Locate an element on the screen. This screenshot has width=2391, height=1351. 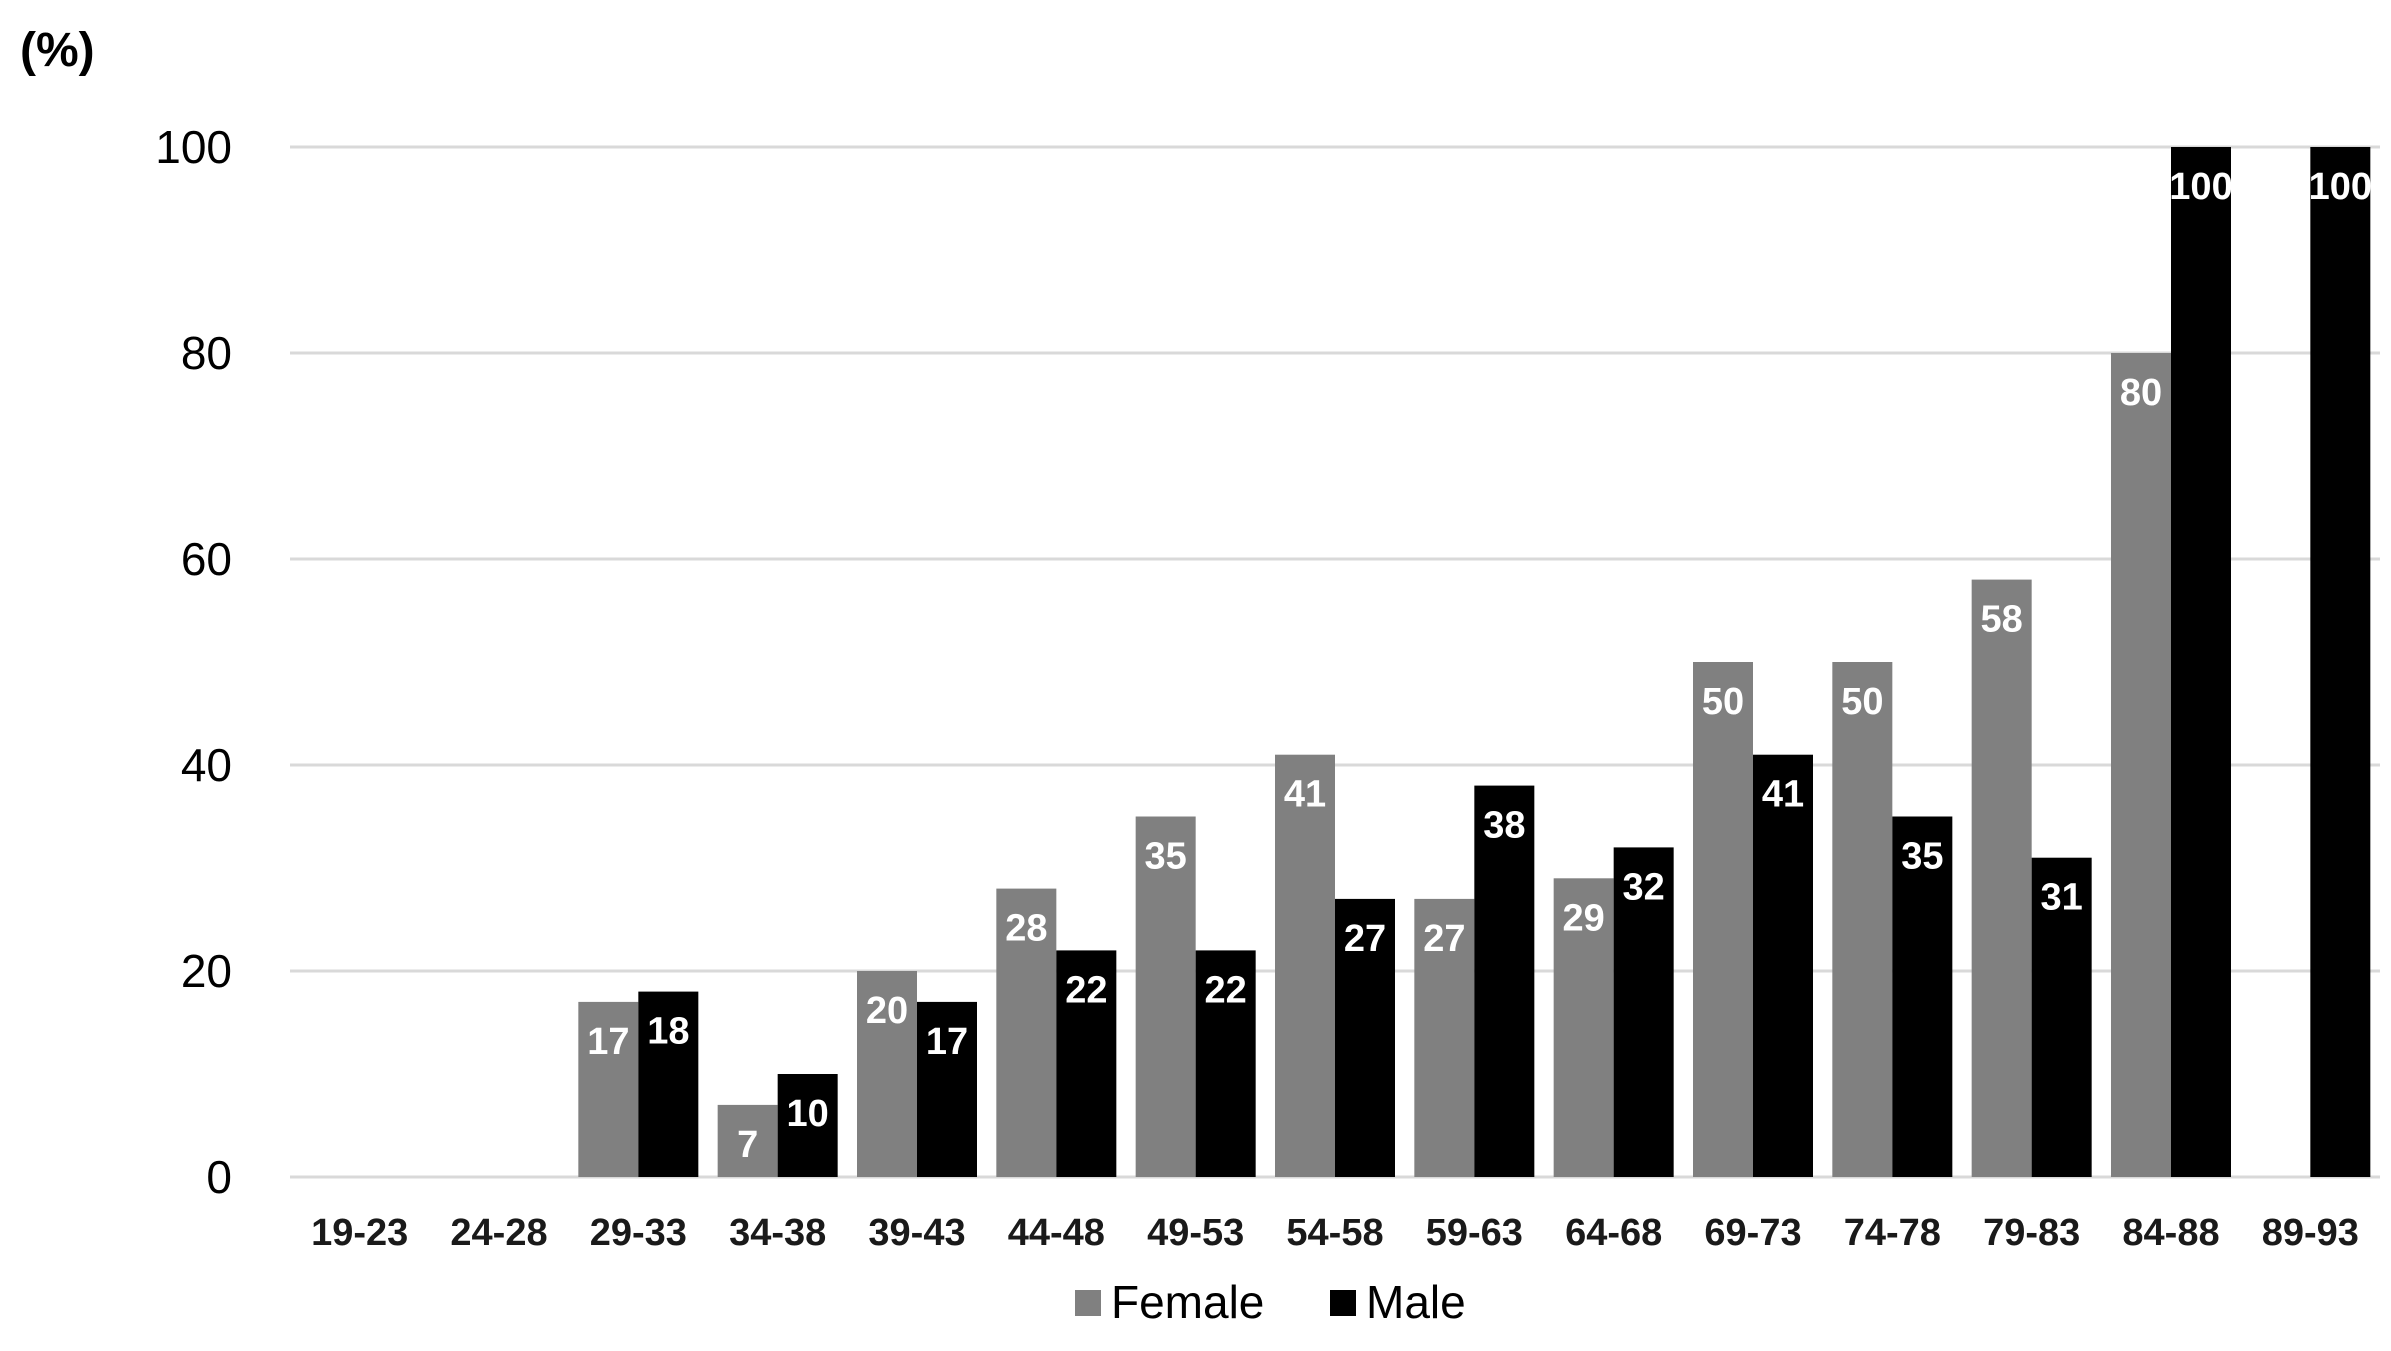
y-tick-label: 100 is located at coordinates (193, 147).